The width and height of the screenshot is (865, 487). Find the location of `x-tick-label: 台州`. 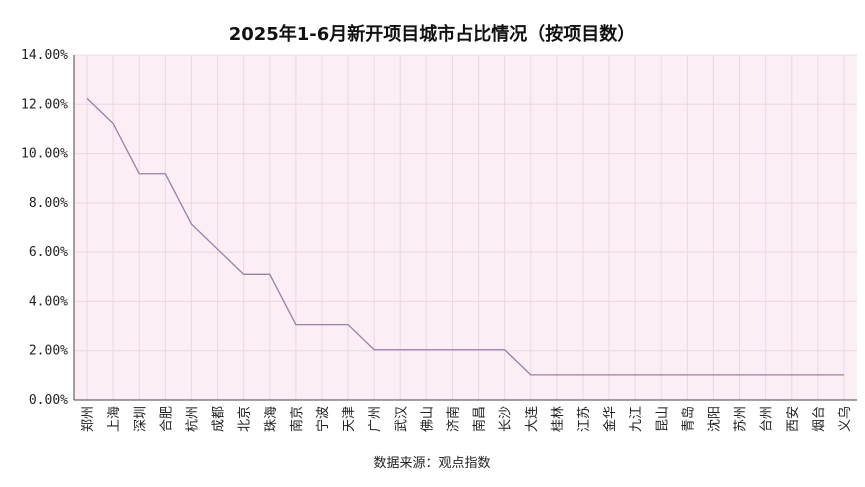

x-tick-label: 台州 is located at coordinates (767, 419).